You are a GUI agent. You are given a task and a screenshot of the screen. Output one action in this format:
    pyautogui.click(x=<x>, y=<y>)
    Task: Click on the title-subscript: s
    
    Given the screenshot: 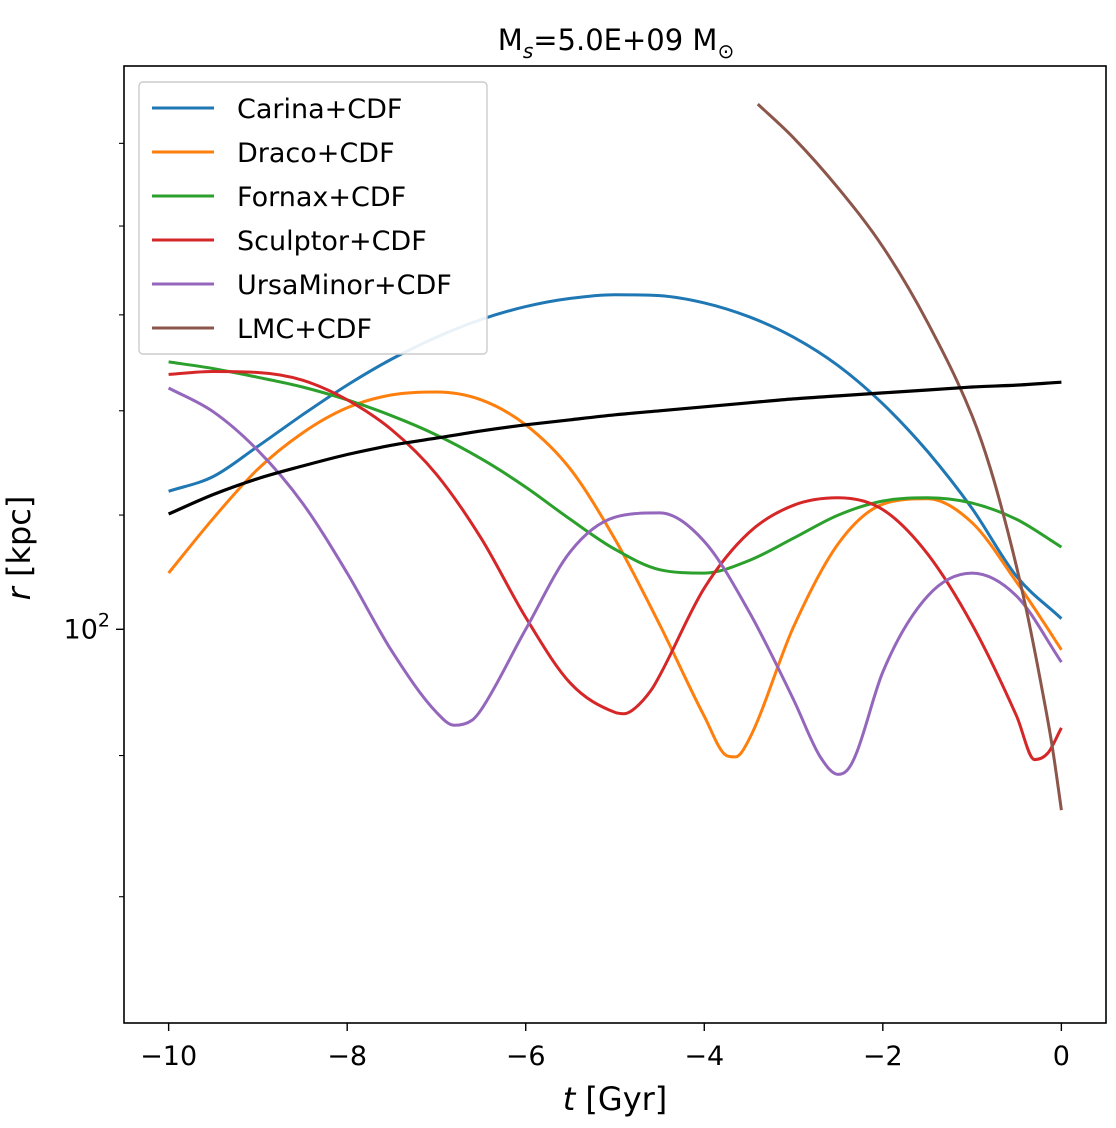 What is the action you would take?
    pyautogui.click(x=528, y=51)
    